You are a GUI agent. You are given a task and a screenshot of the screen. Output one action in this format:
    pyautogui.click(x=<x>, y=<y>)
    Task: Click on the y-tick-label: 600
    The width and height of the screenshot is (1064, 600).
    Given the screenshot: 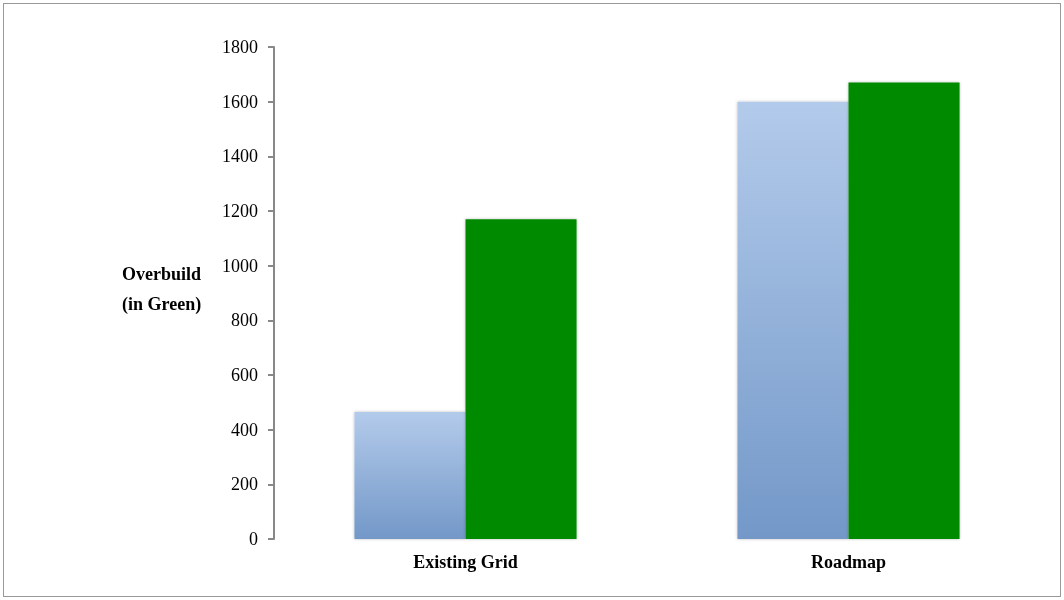 What is the action you would take?
    pyautogui.click(x=244, y=375)
    